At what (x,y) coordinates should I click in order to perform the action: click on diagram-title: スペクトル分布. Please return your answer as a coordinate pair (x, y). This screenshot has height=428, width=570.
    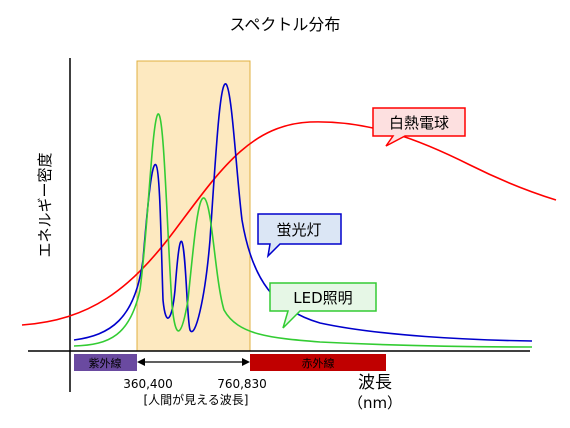
    Looking at the image, I should click on (285, 24).